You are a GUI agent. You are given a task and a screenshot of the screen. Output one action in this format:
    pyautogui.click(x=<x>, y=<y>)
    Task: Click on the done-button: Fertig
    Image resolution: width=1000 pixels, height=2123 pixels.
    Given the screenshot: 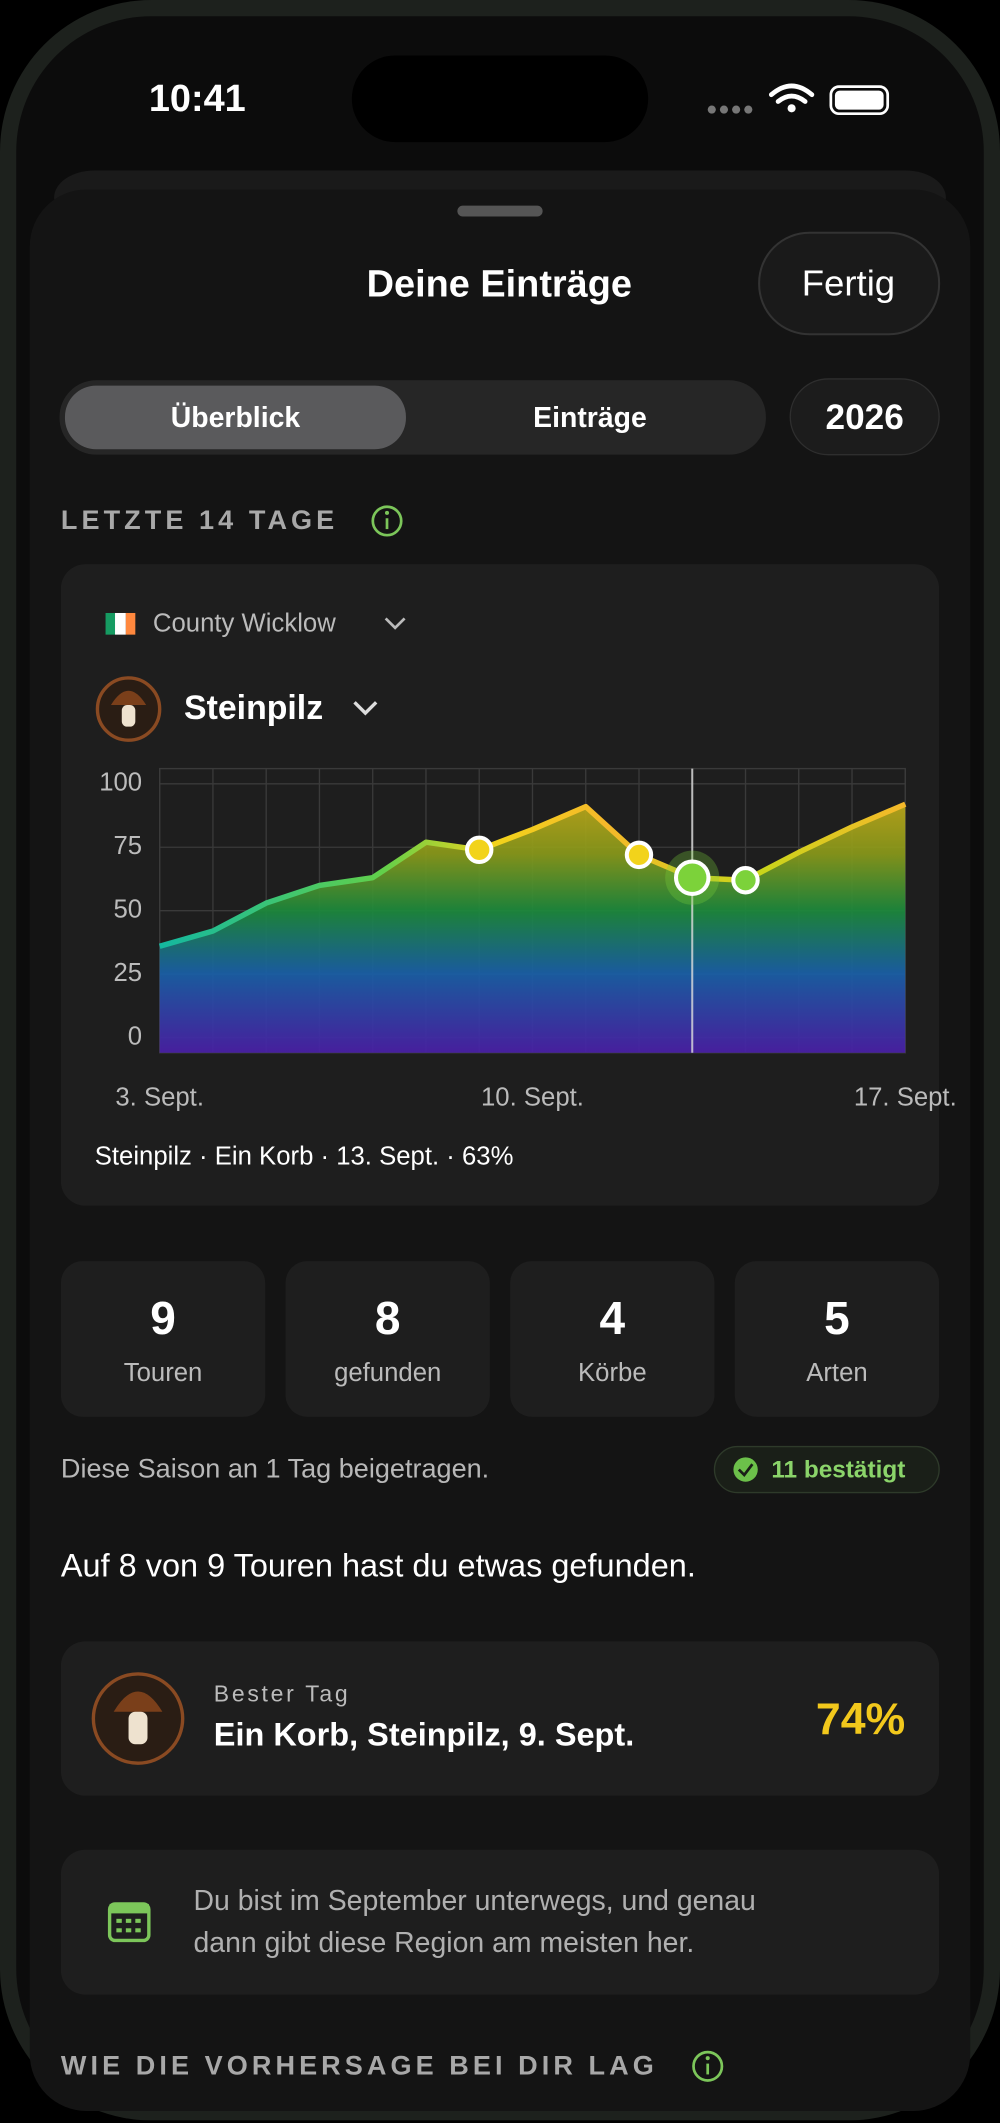 What is the action you would take?
    pyautogui.click(x=848, y=283)
    